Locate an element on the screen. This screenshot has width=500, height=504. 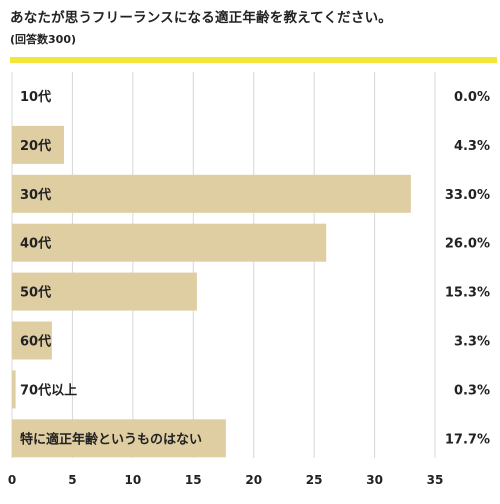
value-label: 33.0% is located at coordinates (467, 195).